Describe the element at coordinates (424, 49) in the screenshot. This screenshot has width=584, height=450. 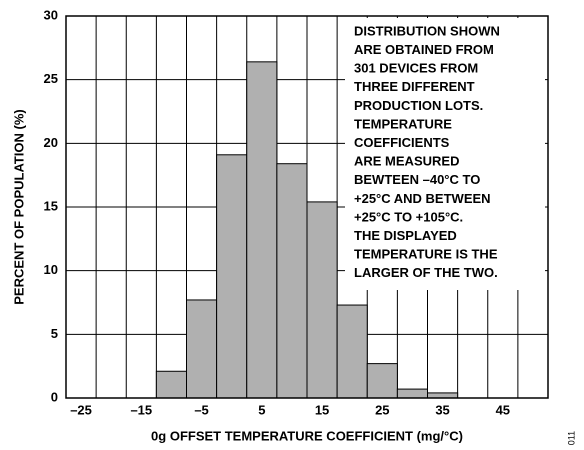
I see `annotation-line: ARE OBTAINED FROM` at that location.